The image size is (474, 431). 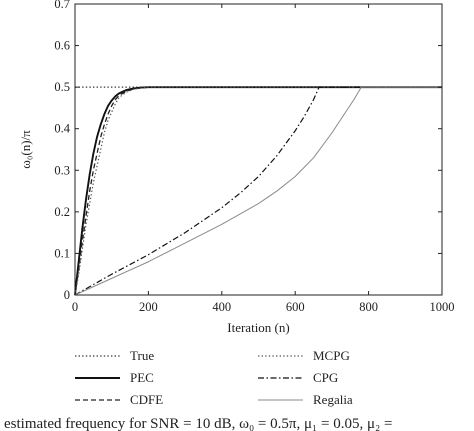 I want to click on legend-label-regalia: Regalia, so click(x=333, y=399).